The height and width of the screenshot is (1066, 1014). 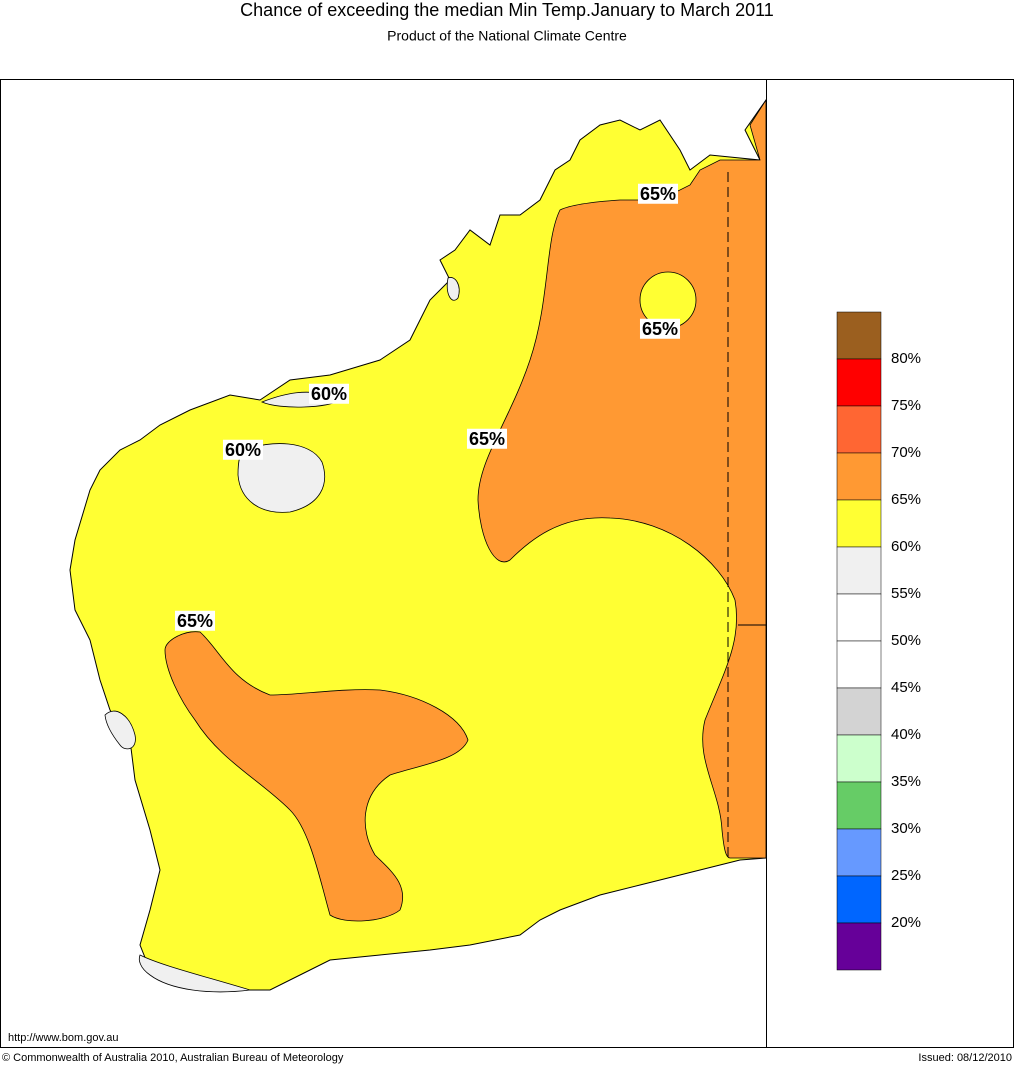 What do you see at coordinates (507, 36) in the screenshot?
I see `subtitle: Product of the National Climate Centre` at bounding box center [507, 36].